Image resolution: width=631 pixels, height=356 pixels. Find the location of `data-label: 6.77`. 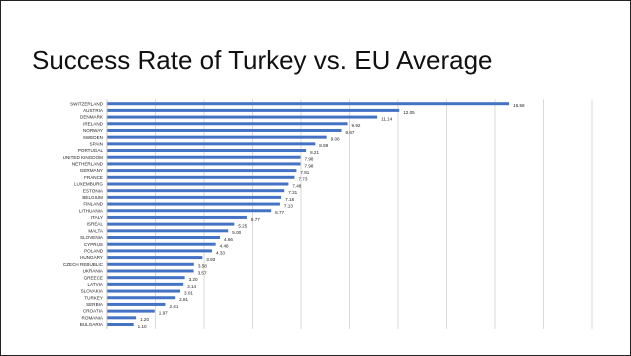

data-label: 6.77 is located at coordinates (279, 212).